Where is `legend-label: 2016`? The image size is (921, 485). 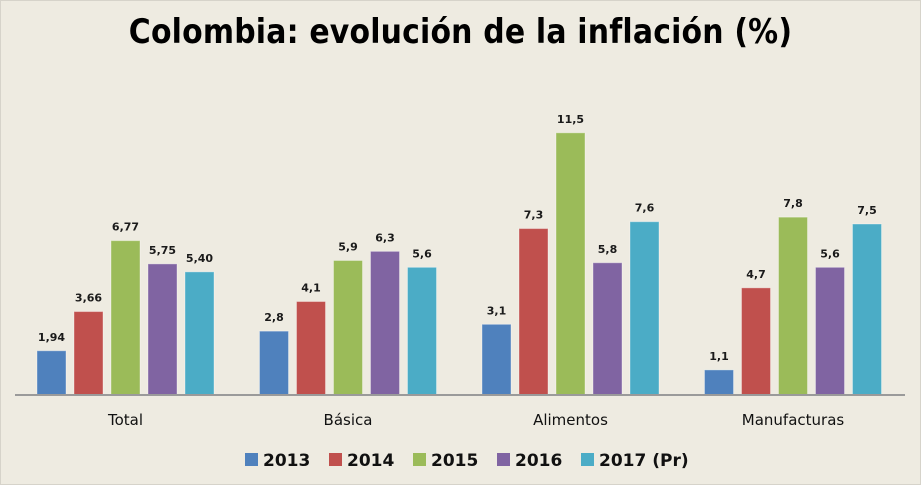
legend-label: 2016 is located at coordinates (538, 461).